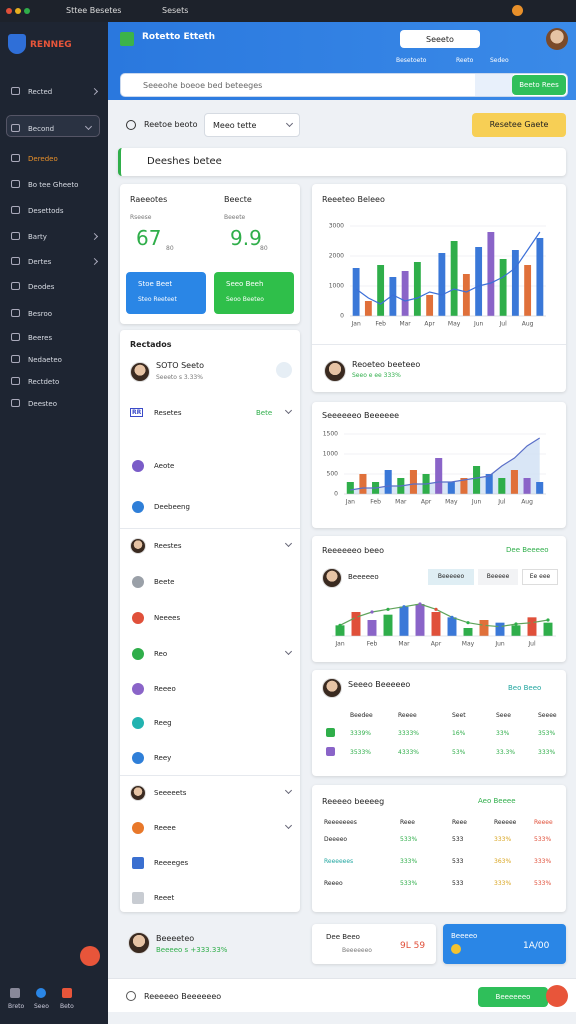 The width and height of the screenshot is (576, 1024). What do you see at coordinates (37, 237) in the screenshot?
I see `nav-item: Barty` at bounding box center [37, 237].